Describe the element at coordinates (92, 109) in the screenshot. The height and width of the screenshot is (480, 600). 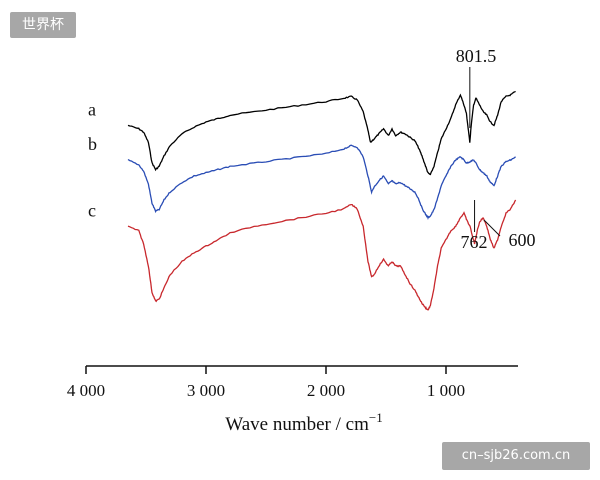
I see `series-label-a: a` at that location.